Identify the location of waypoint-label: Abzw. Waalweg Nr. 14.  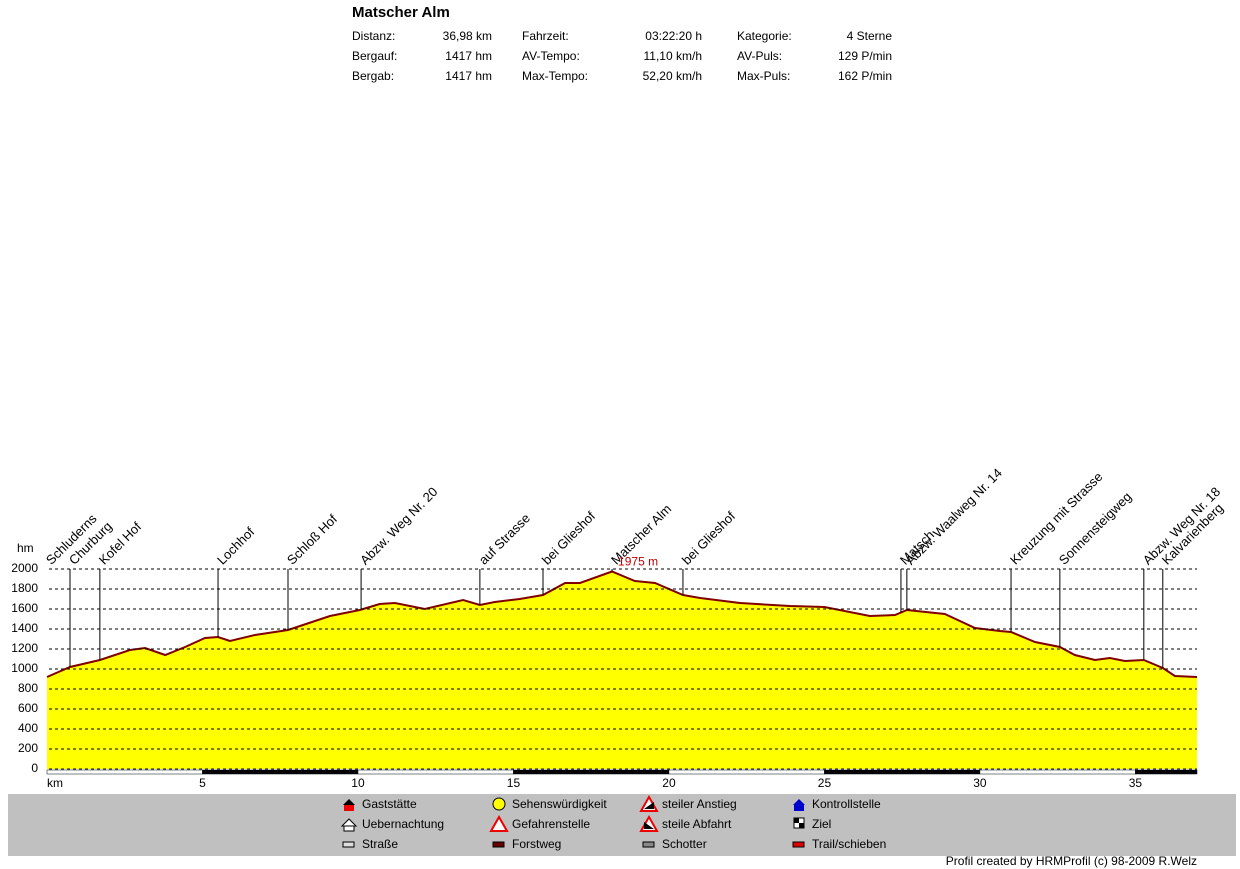
(954, 516).